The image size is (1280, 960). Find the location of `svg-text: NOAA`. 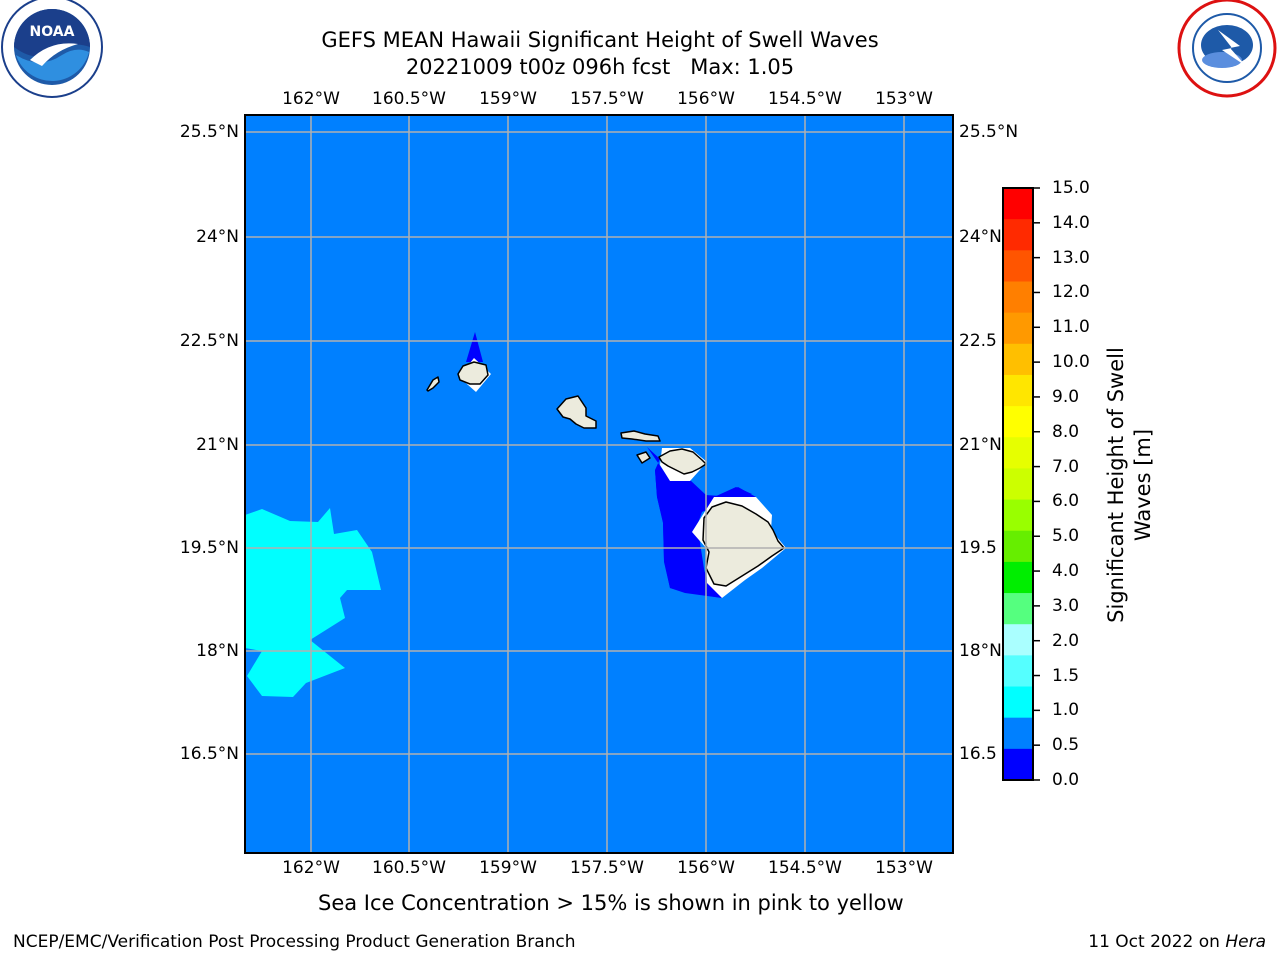

svg-text: NOAA is located at coordinates (52, 32).